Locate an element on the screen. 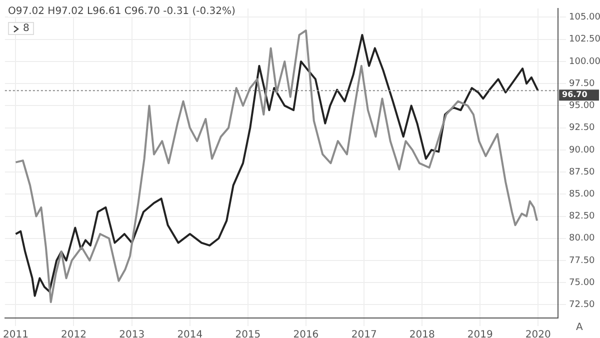 Image resolution: width=600 pixels, height=338 pixels. annotation: O97.02 H97.02 L96.61 C96.70 -0.31 (-0.32%) is located at coordinates (122, 11).